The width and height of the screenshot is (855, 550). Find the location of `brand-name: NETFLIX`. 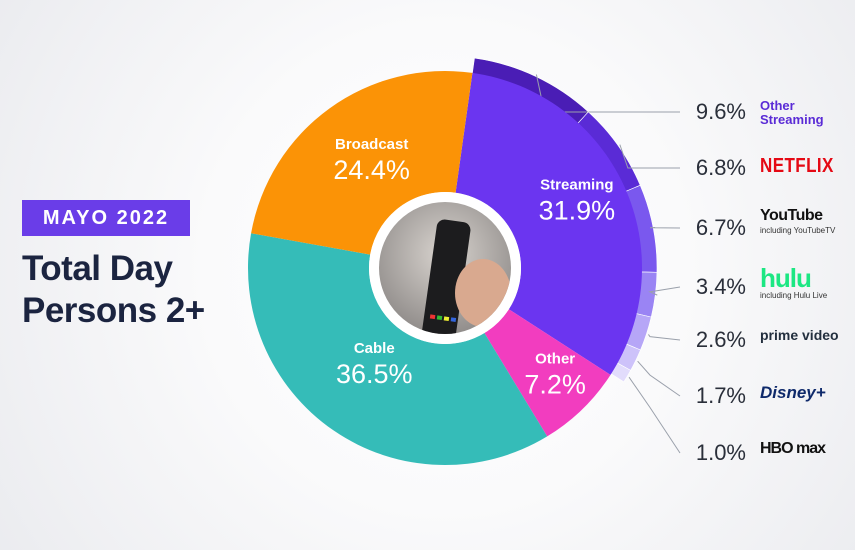

brand-name: NETFLIX is located at coordinates (797, 166).